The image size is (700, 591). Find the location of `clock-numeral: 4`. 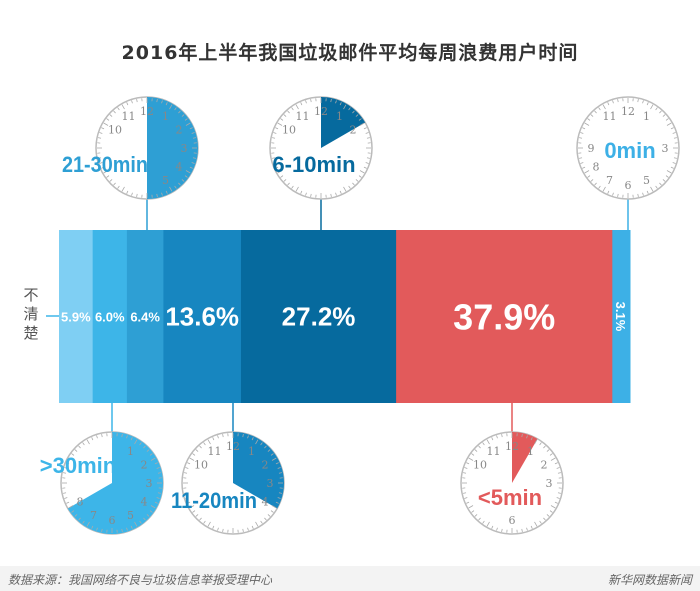

clock-numeral: 4 is located at coordinates (265, 502).